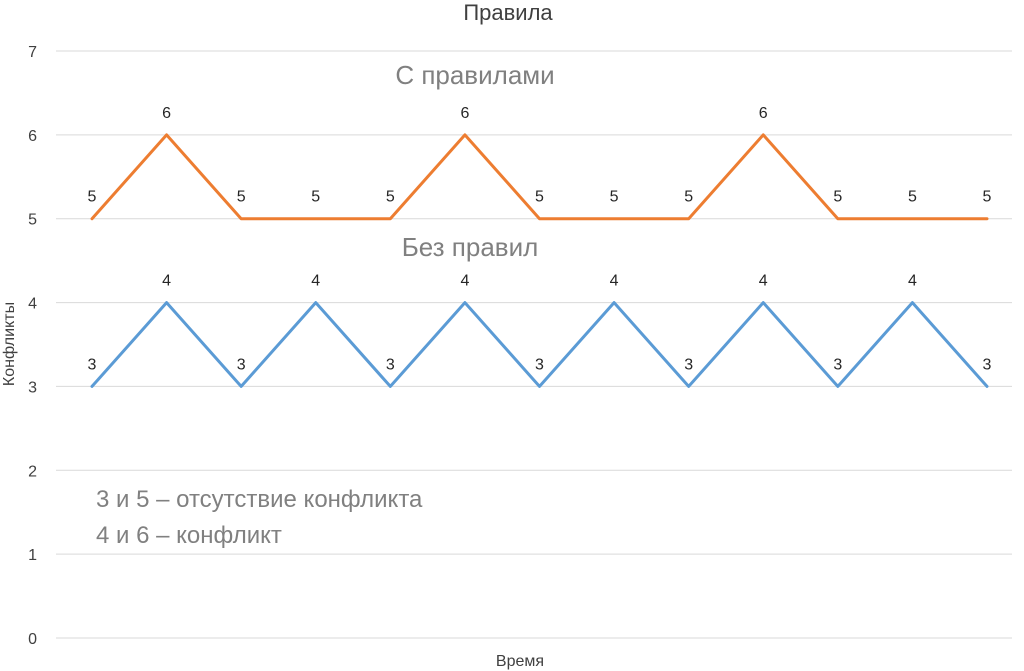 This screenshot has width=1024, height=671. What do you see at coordinates (987, 197) in the screenshot?
I see `data-label-0-12: 5` at bounding box center [987, 197].